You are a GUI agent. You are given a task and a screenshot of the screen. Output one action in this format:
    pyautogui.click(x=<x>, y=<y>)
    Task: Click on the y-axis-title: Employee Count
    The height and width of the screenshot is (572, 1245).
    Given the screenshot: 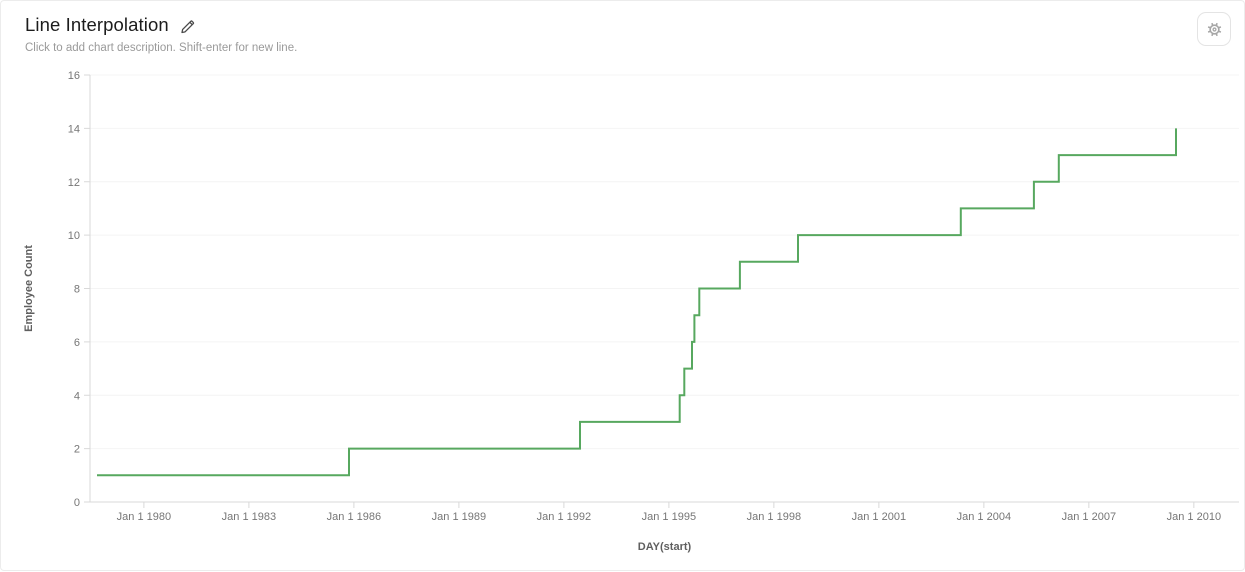 What is the action you would take?
    pyautogui.click(x=29, y=288)
    